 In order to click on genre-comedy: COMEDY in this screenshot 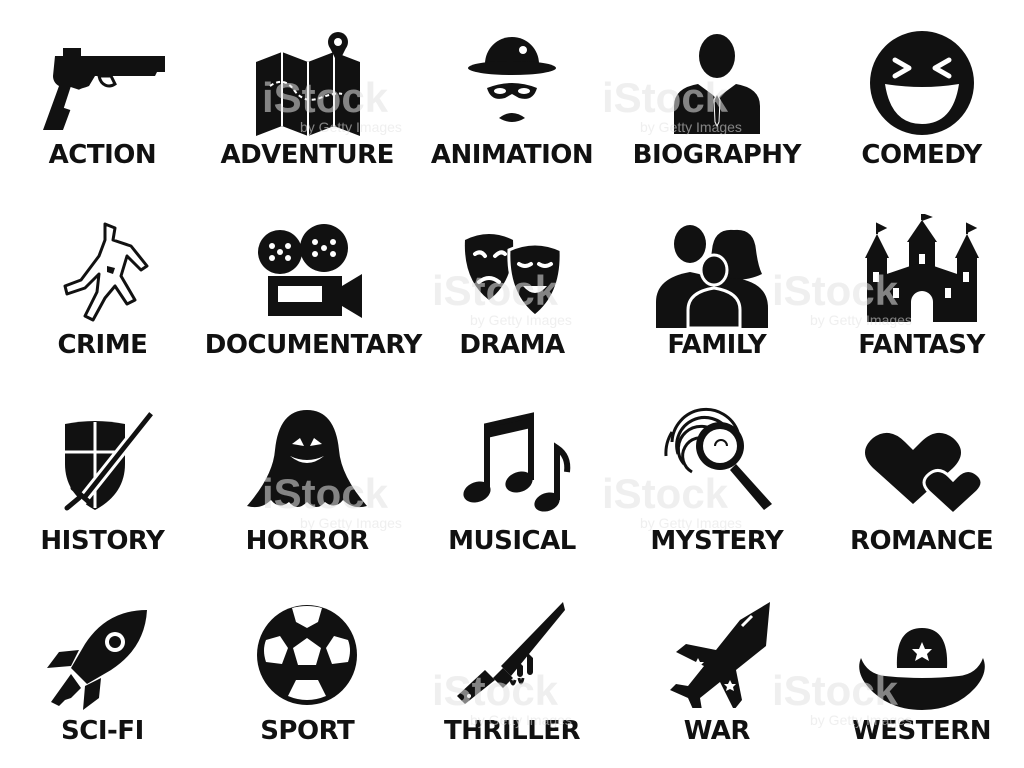, I will do `click(921, 96)`.